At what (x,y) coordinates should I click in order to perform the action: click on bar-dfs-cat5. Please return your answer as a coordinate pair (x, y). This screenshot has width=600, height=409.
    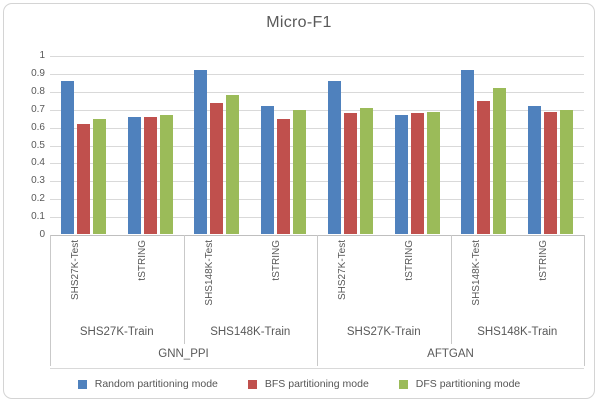
    Looking at the image, I should click on (366, 170).